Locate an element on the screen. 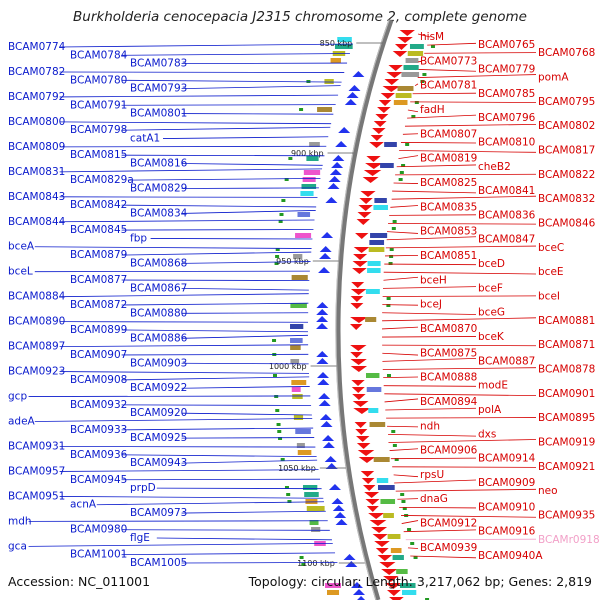  gene-label: polA is located at coordinates (490, 410).